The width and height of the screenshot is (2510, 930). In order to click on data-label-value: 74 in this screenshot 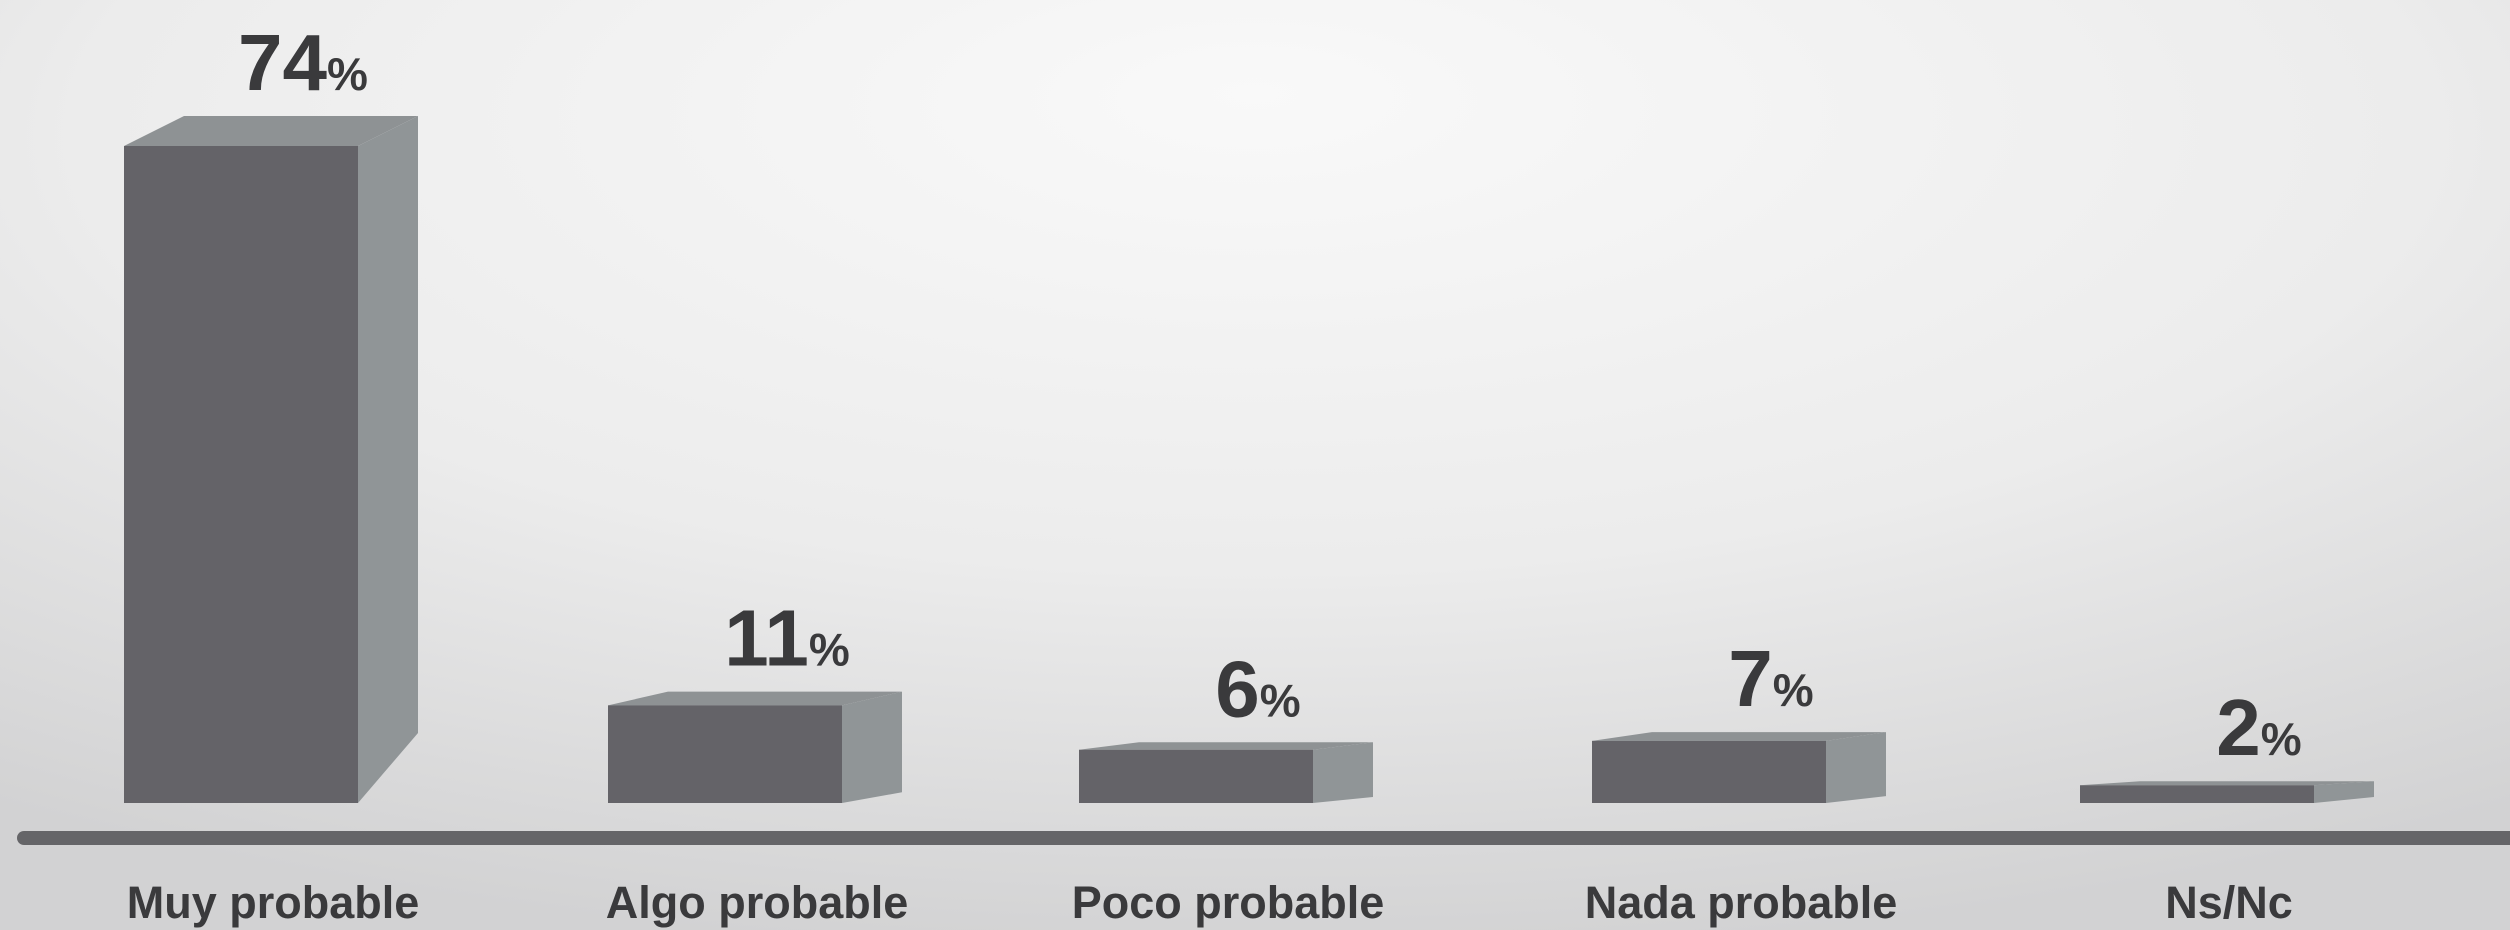, I will do `click(282, 62)`.